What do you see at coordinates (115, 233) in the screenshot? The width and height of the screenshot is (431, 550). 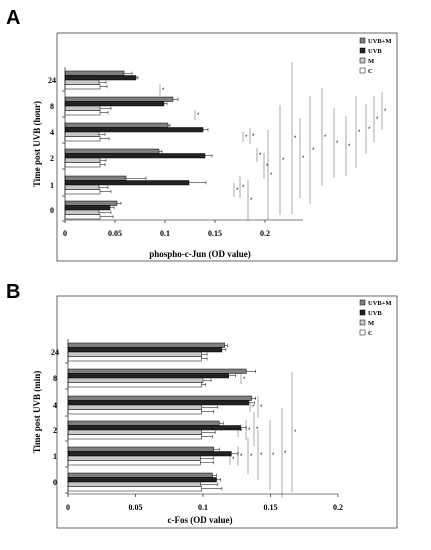 I see `panel-a-x-tick-label: 0.05` at bounding box center [115, 233].